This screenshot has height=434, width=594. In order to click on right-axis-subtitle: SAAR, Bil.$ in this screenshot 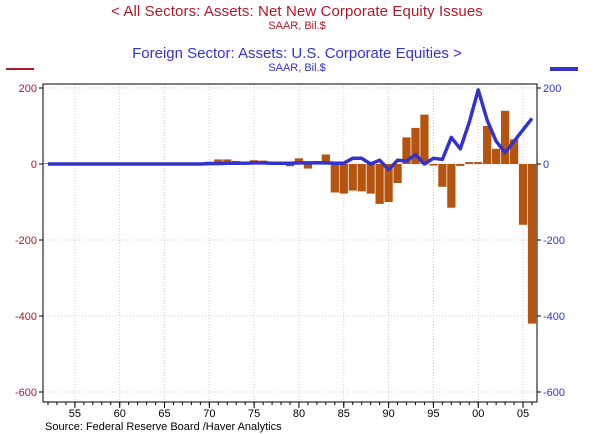, I will do `click(297, 68)`.